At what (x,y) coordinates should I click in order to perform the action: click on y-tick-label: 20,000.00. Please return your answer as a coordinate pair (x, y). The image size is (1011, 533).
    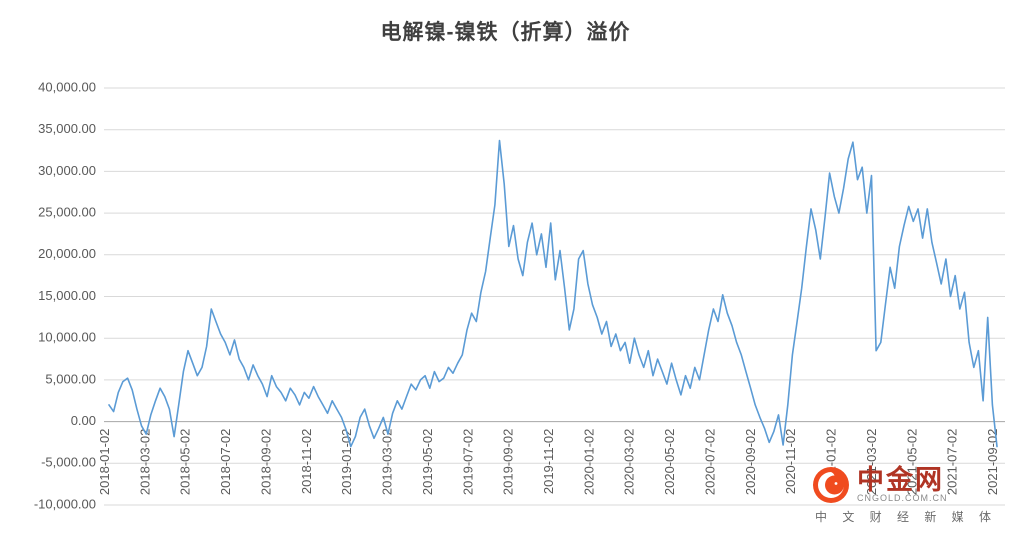
    Looking at the image, I should click on (67, 253).